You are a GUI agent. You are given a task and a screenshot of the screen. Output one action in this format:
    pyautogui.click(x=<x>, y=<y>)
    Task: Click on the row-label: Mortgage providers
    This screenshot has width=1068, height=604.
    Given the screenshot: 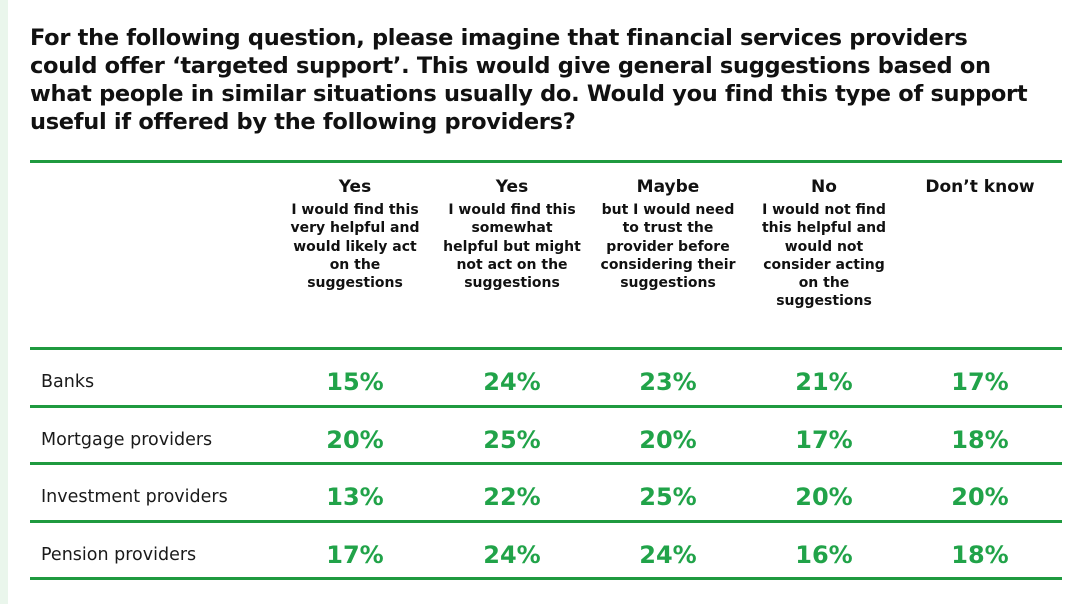 What is the action you would take?
    pyautogui.click(x=127, y=440)
    